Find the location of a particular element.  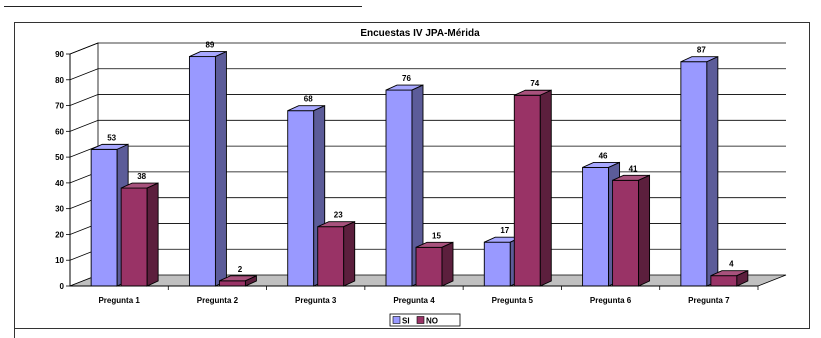

legend-label-si: SI is located at coordinates (406, 321).